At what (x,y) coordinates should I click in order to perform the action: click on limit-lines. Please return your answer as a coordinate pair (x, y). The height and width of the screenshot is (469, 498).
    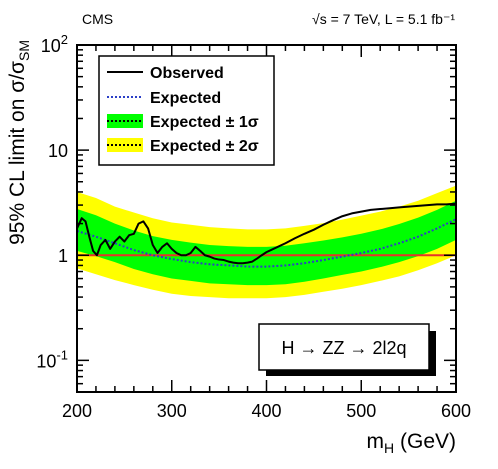
    Looking at the image, I should click on (266, 235).